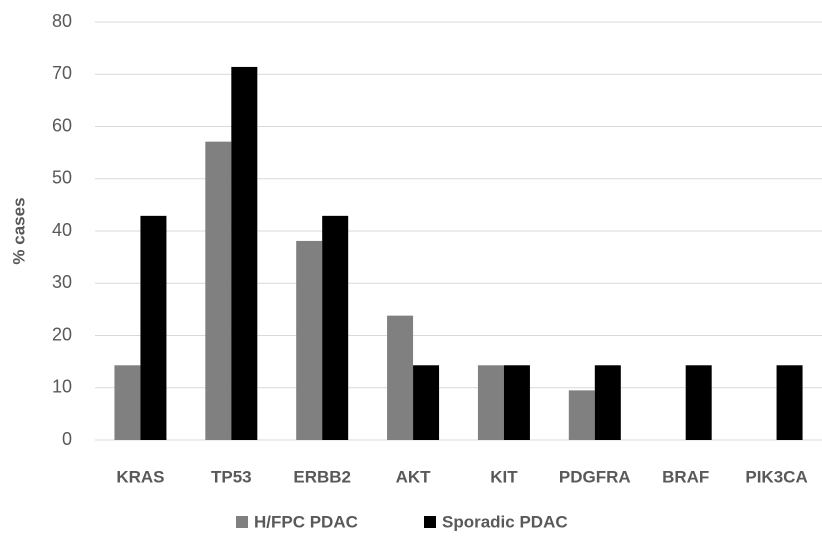  I want to click on y-tick-label: 50, so click(62, 178).